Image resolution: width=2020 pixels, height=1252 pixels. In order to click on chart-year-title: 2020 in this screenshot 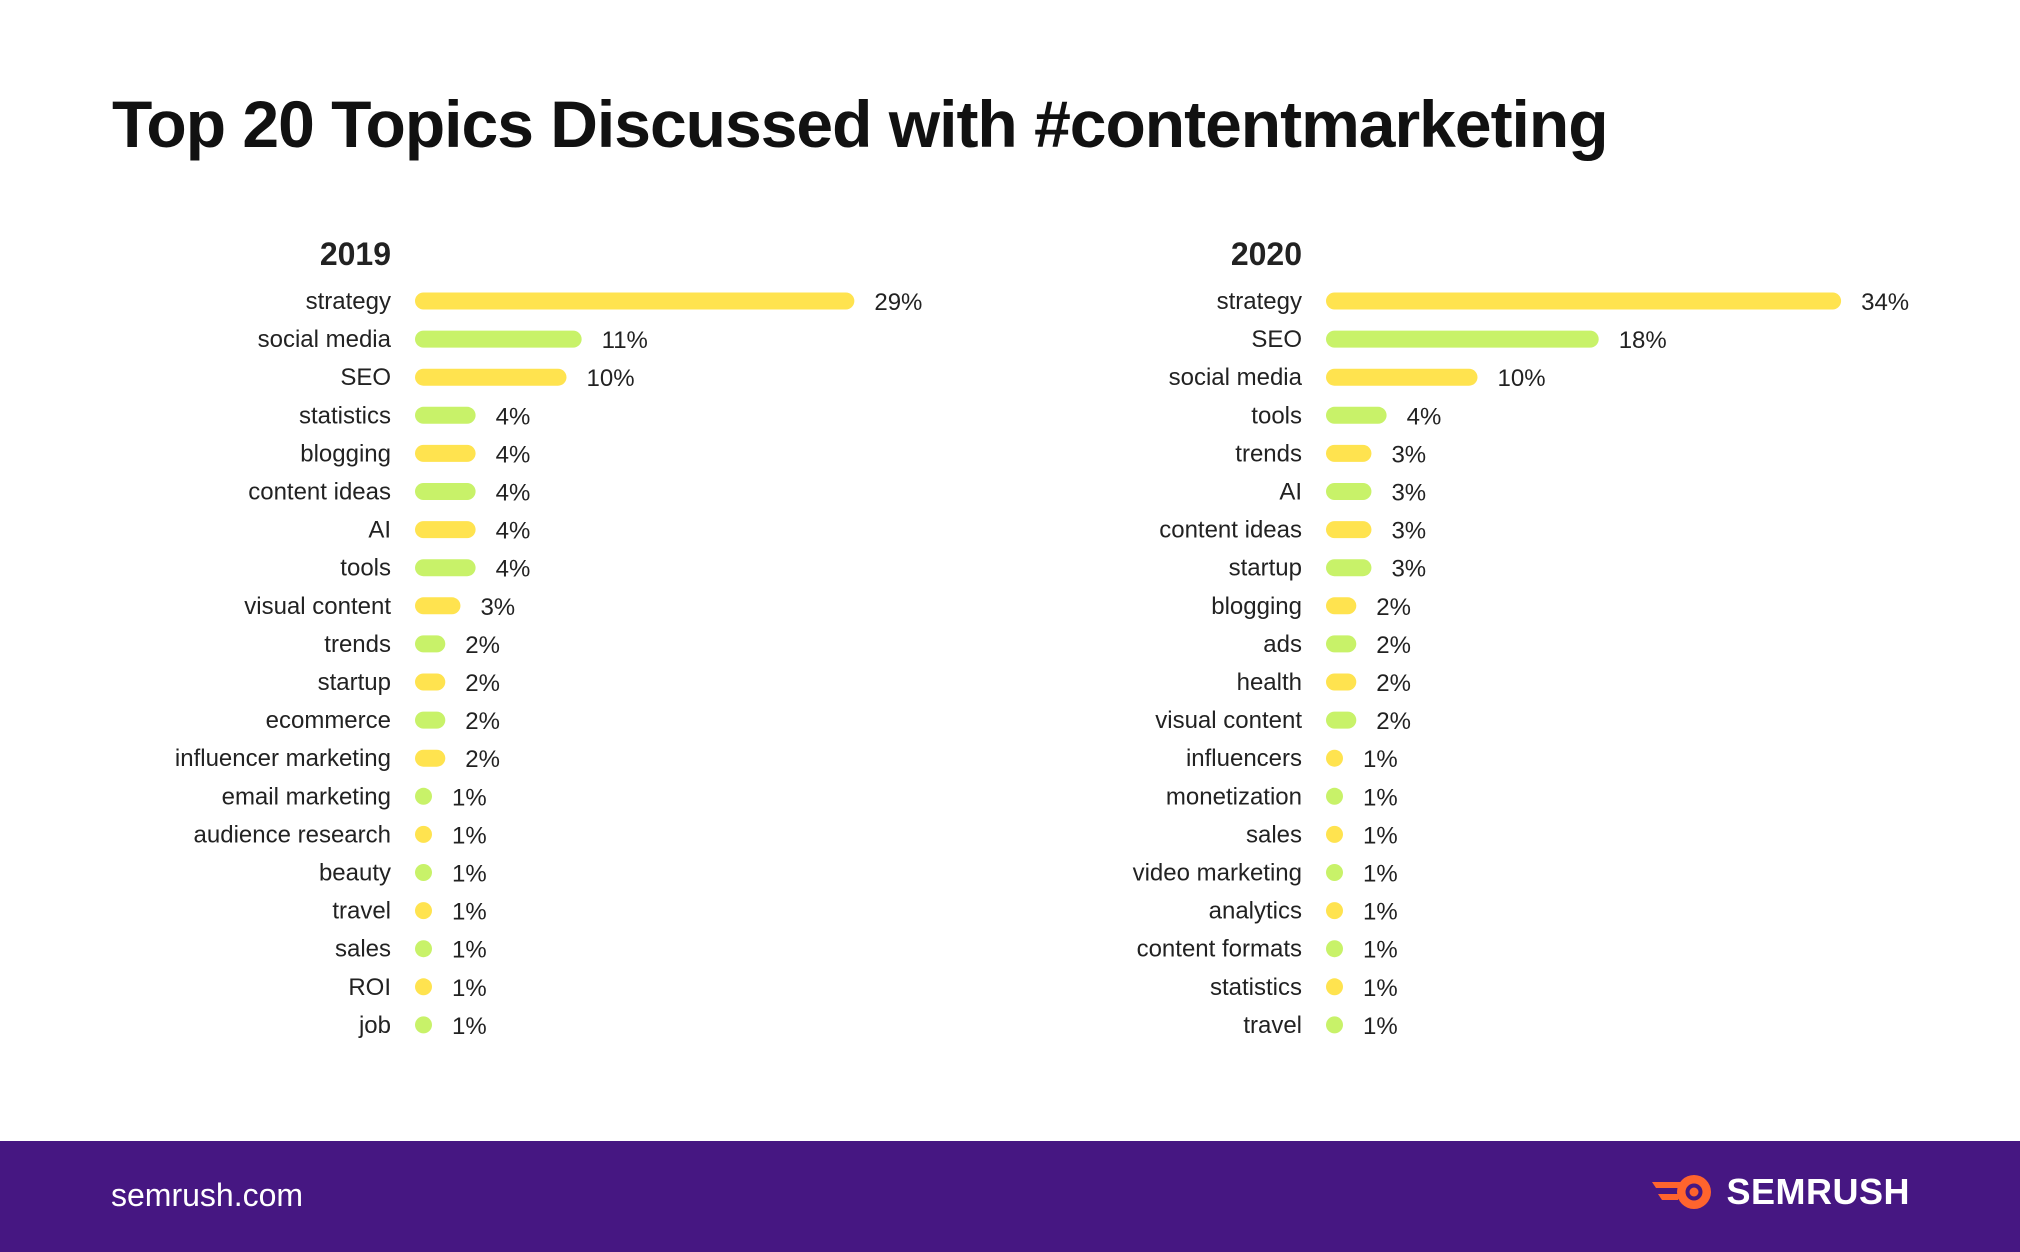, I will do `click(1266, 254)`.